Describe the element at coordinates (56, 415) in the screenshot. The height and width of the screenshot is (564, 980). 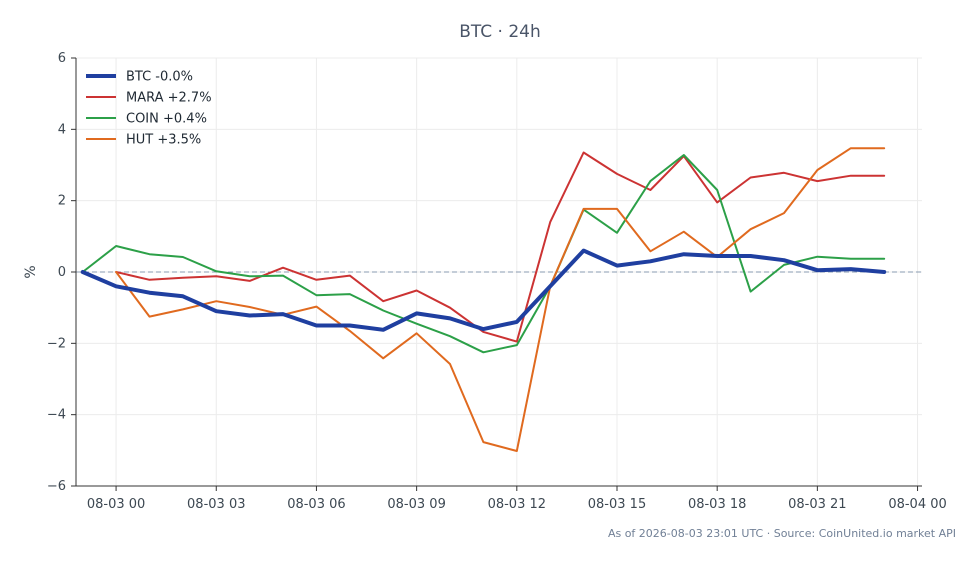
I see `y-tick-label: −4` at that location.